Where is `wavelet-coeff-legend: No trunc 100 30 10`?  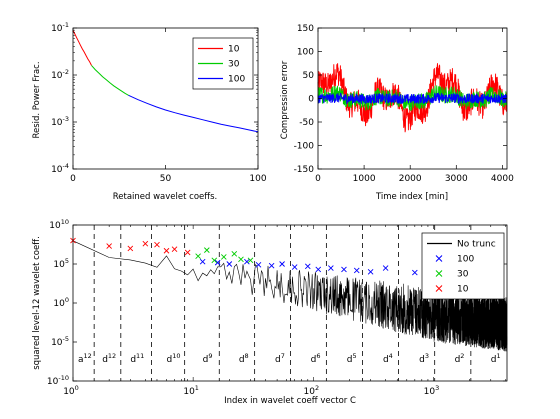
wavelet-coeff-legend: No trunc 100 30 10 is located at coordinates (463, 266).